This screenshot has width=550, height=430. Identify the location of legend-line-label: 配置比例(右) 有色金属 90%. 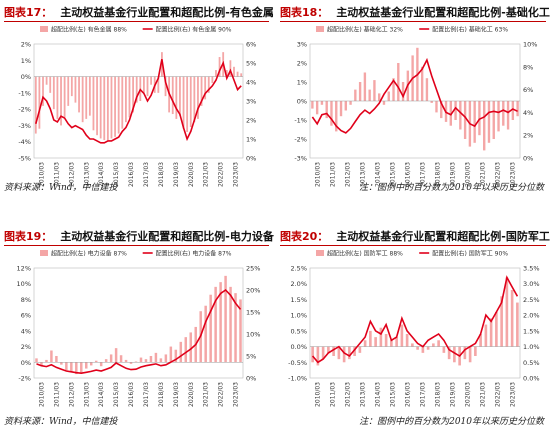
(194, 30).